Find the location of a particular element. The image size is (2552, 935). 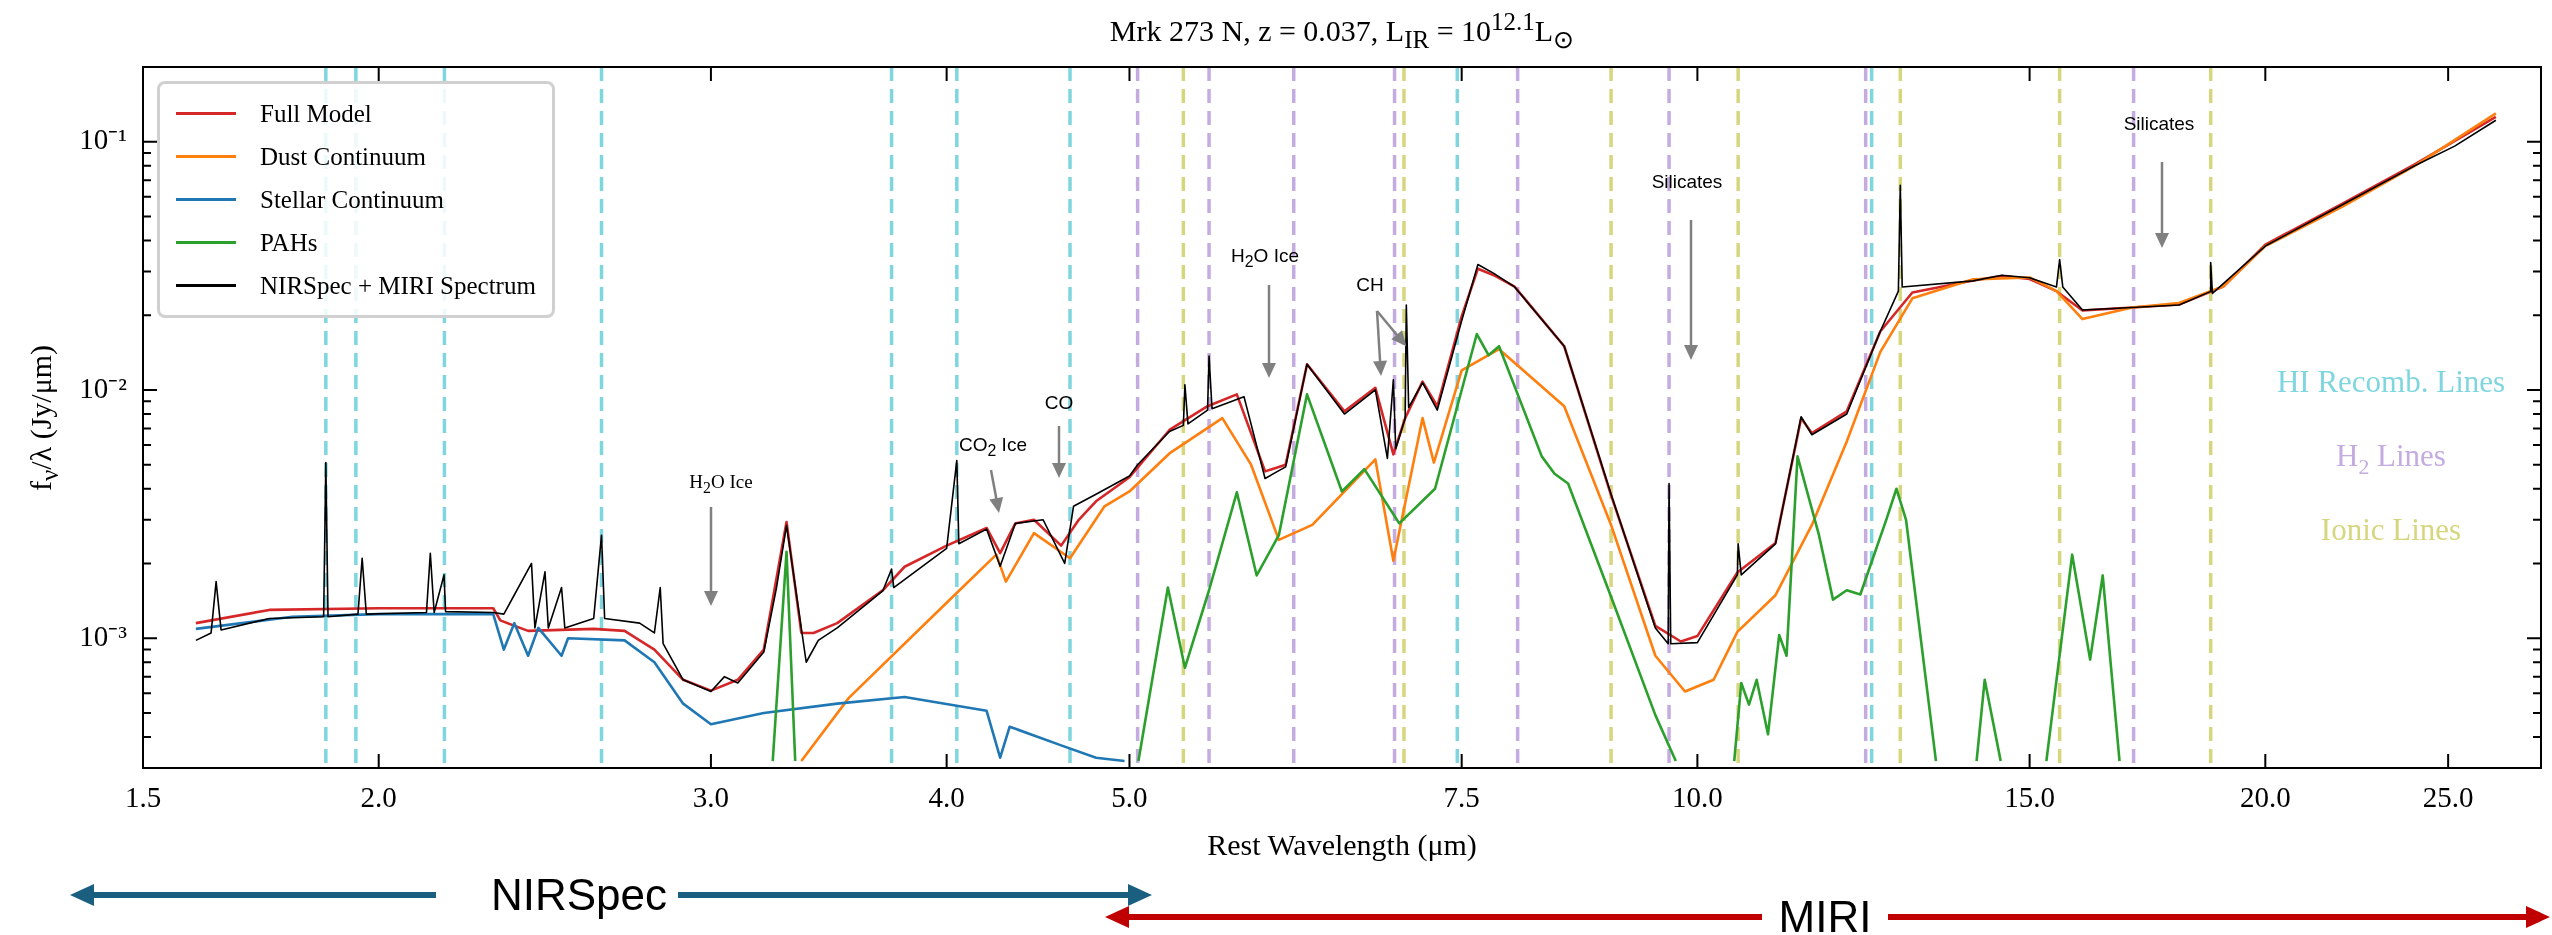

x-axis-title: Rest Wavelength (μm) is located at coordinates (1342, 845).